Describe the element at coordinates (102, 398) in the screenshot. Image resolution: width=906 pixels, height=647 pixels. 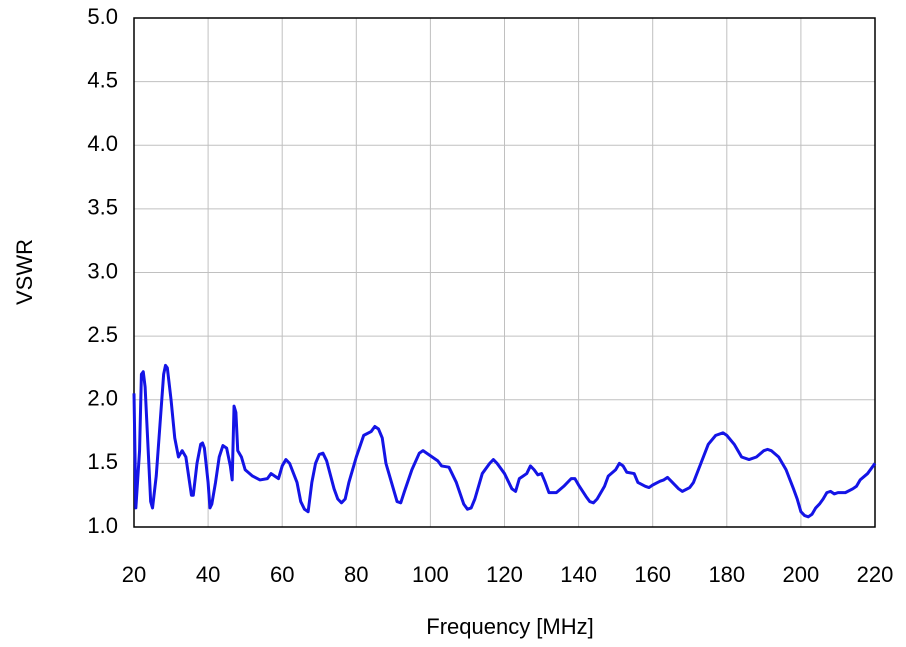
I see `y-tick-label: 2.0` at that location.